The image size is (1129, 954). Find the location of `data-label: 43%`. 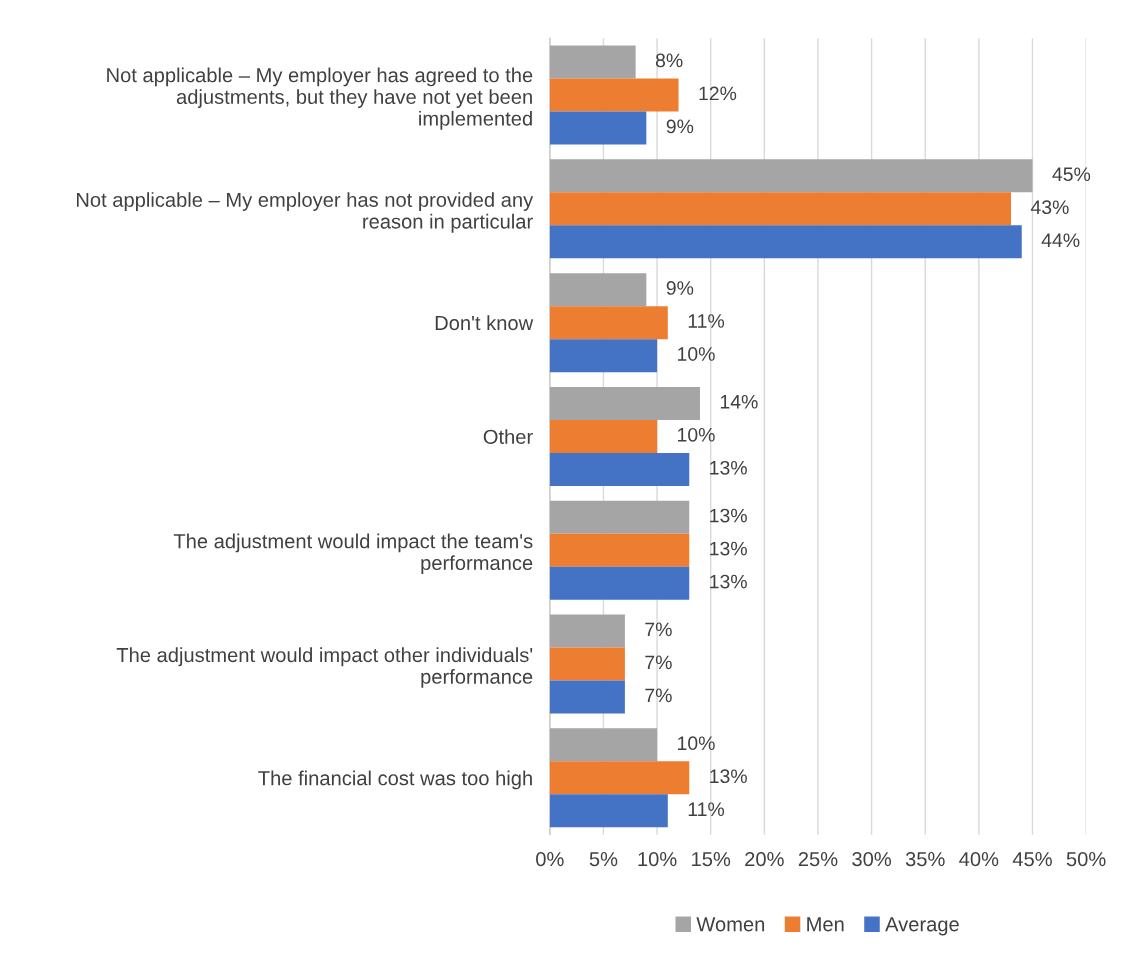

data-label: 43% is located at coordinates (1049, 207).